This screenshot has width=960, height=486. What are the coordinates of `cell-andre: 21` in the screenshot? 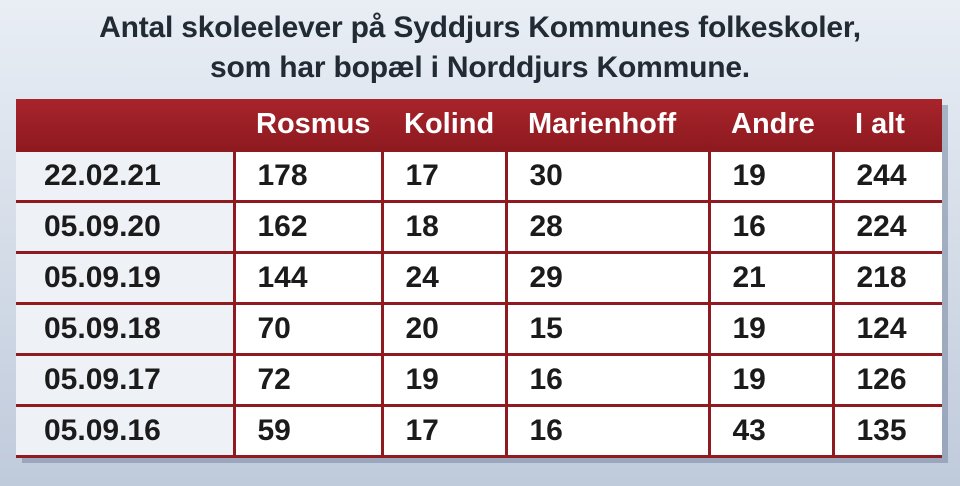 It's located at (770, 277).